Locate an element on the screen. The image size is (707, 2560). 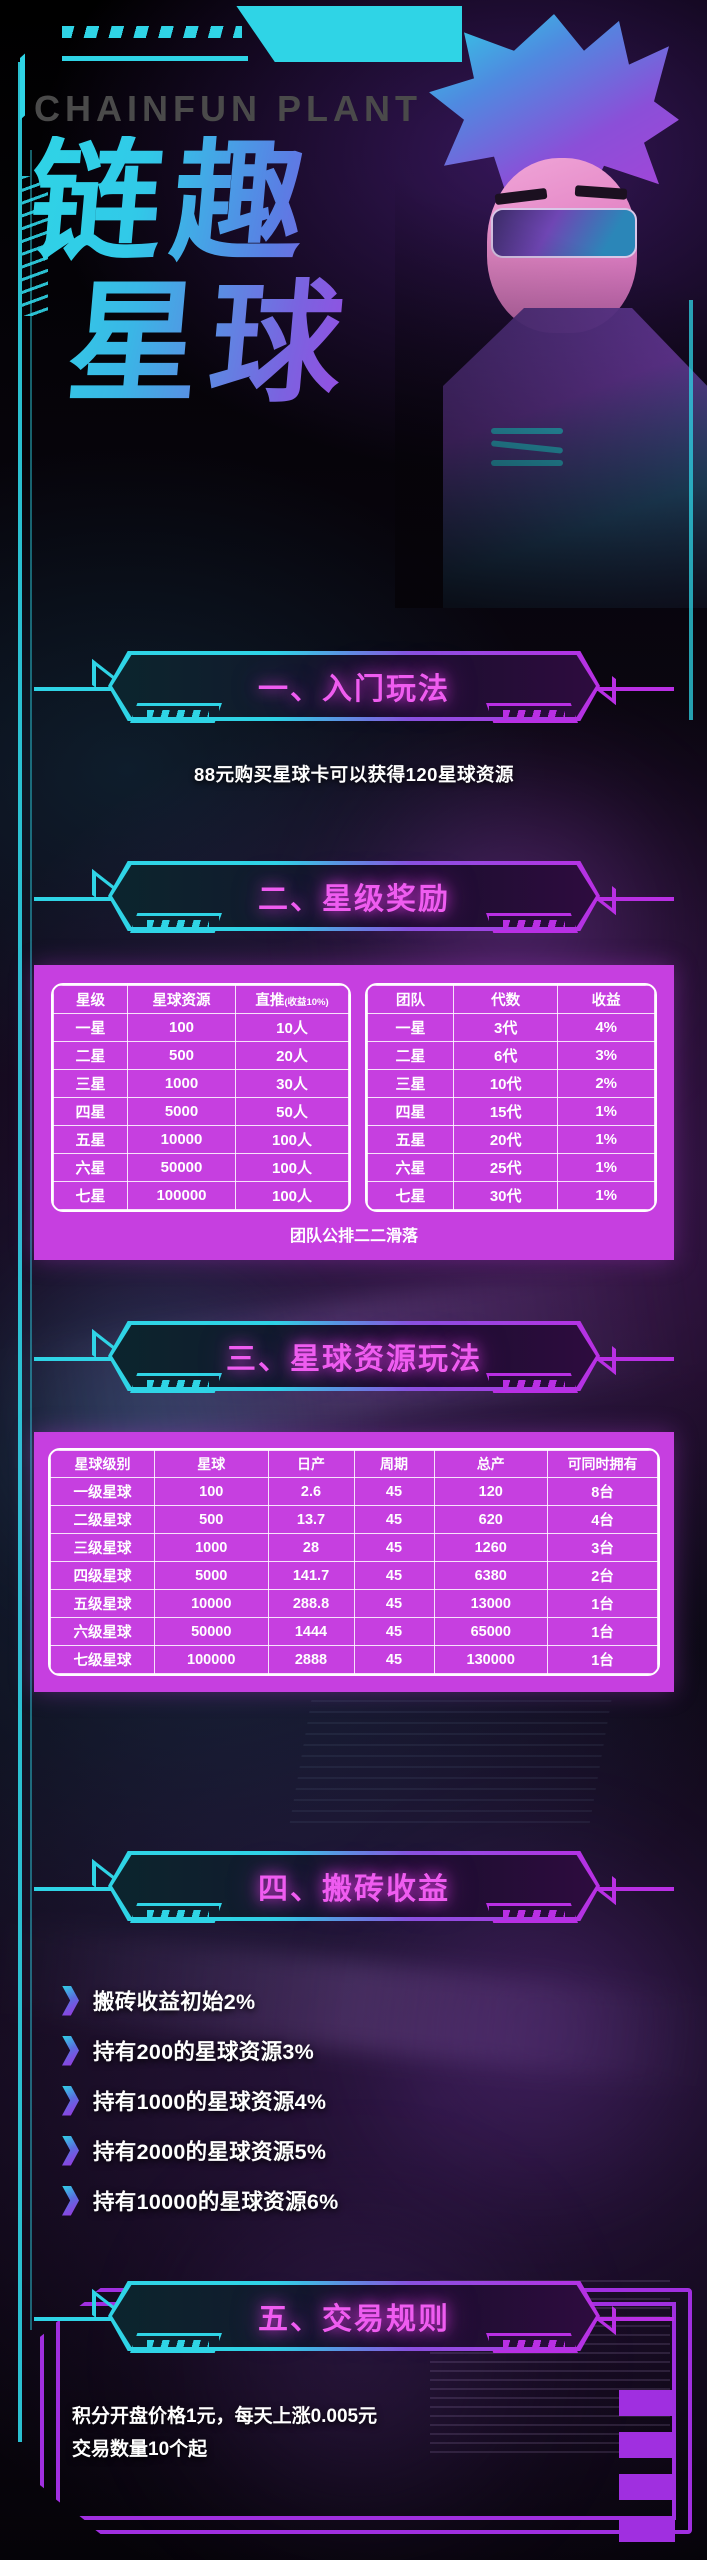
hud-slat-marks-icon is located at coordinates (35, 246).